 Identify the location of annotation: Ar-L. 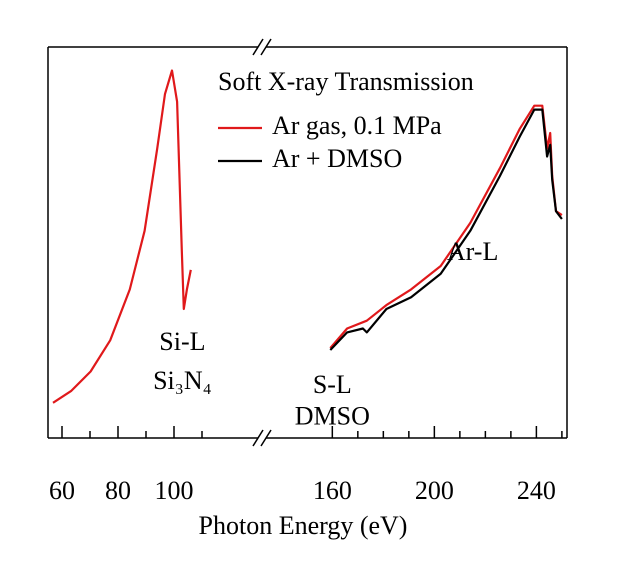
(472, 251).